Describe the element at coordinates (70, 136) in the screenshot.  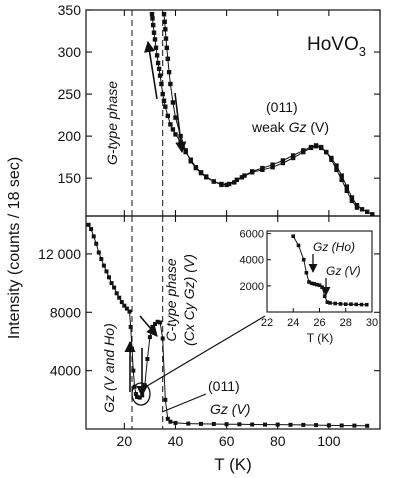
I see `top-ytick-label: 200` at that location.